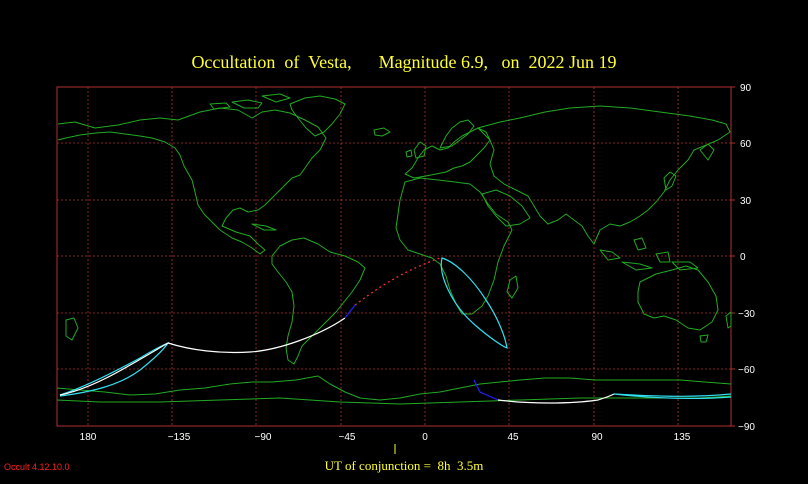  I want to click on lon-label: −90, so click(263, 437).